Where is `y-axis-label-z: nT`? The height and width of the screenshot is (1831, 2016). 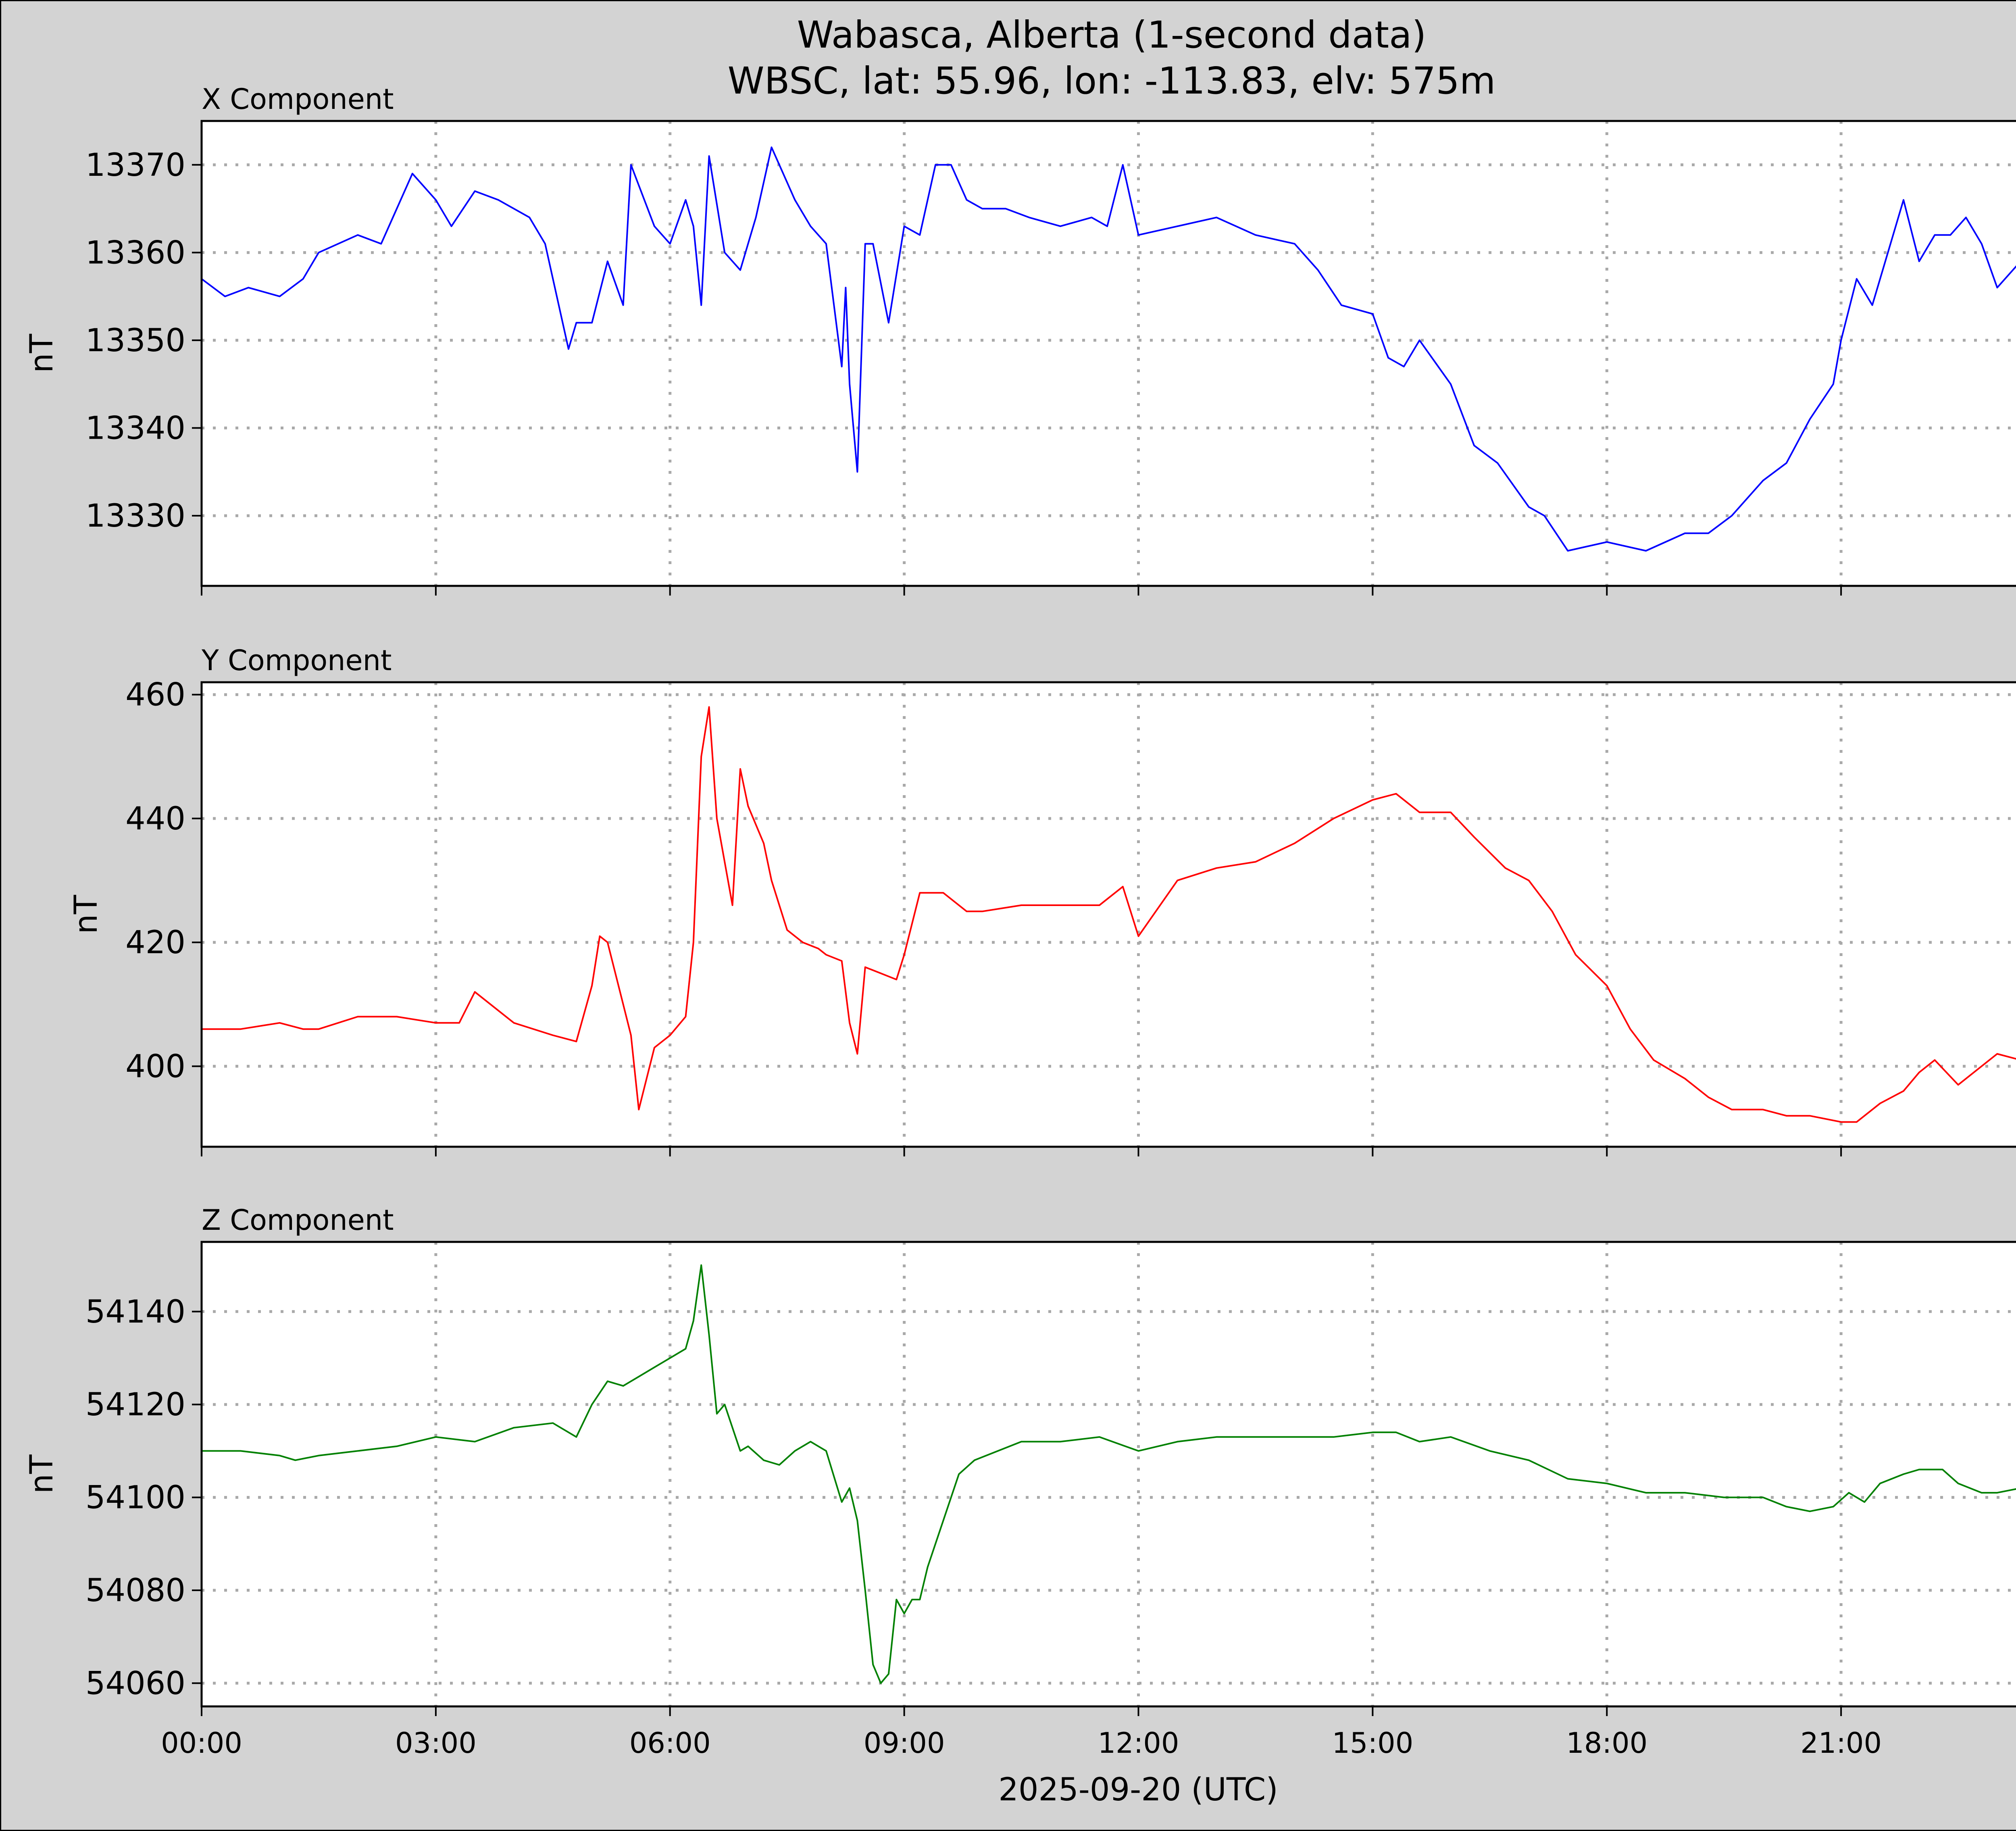
y-axis-label-z: nT is located at coordinates (42, 1474).